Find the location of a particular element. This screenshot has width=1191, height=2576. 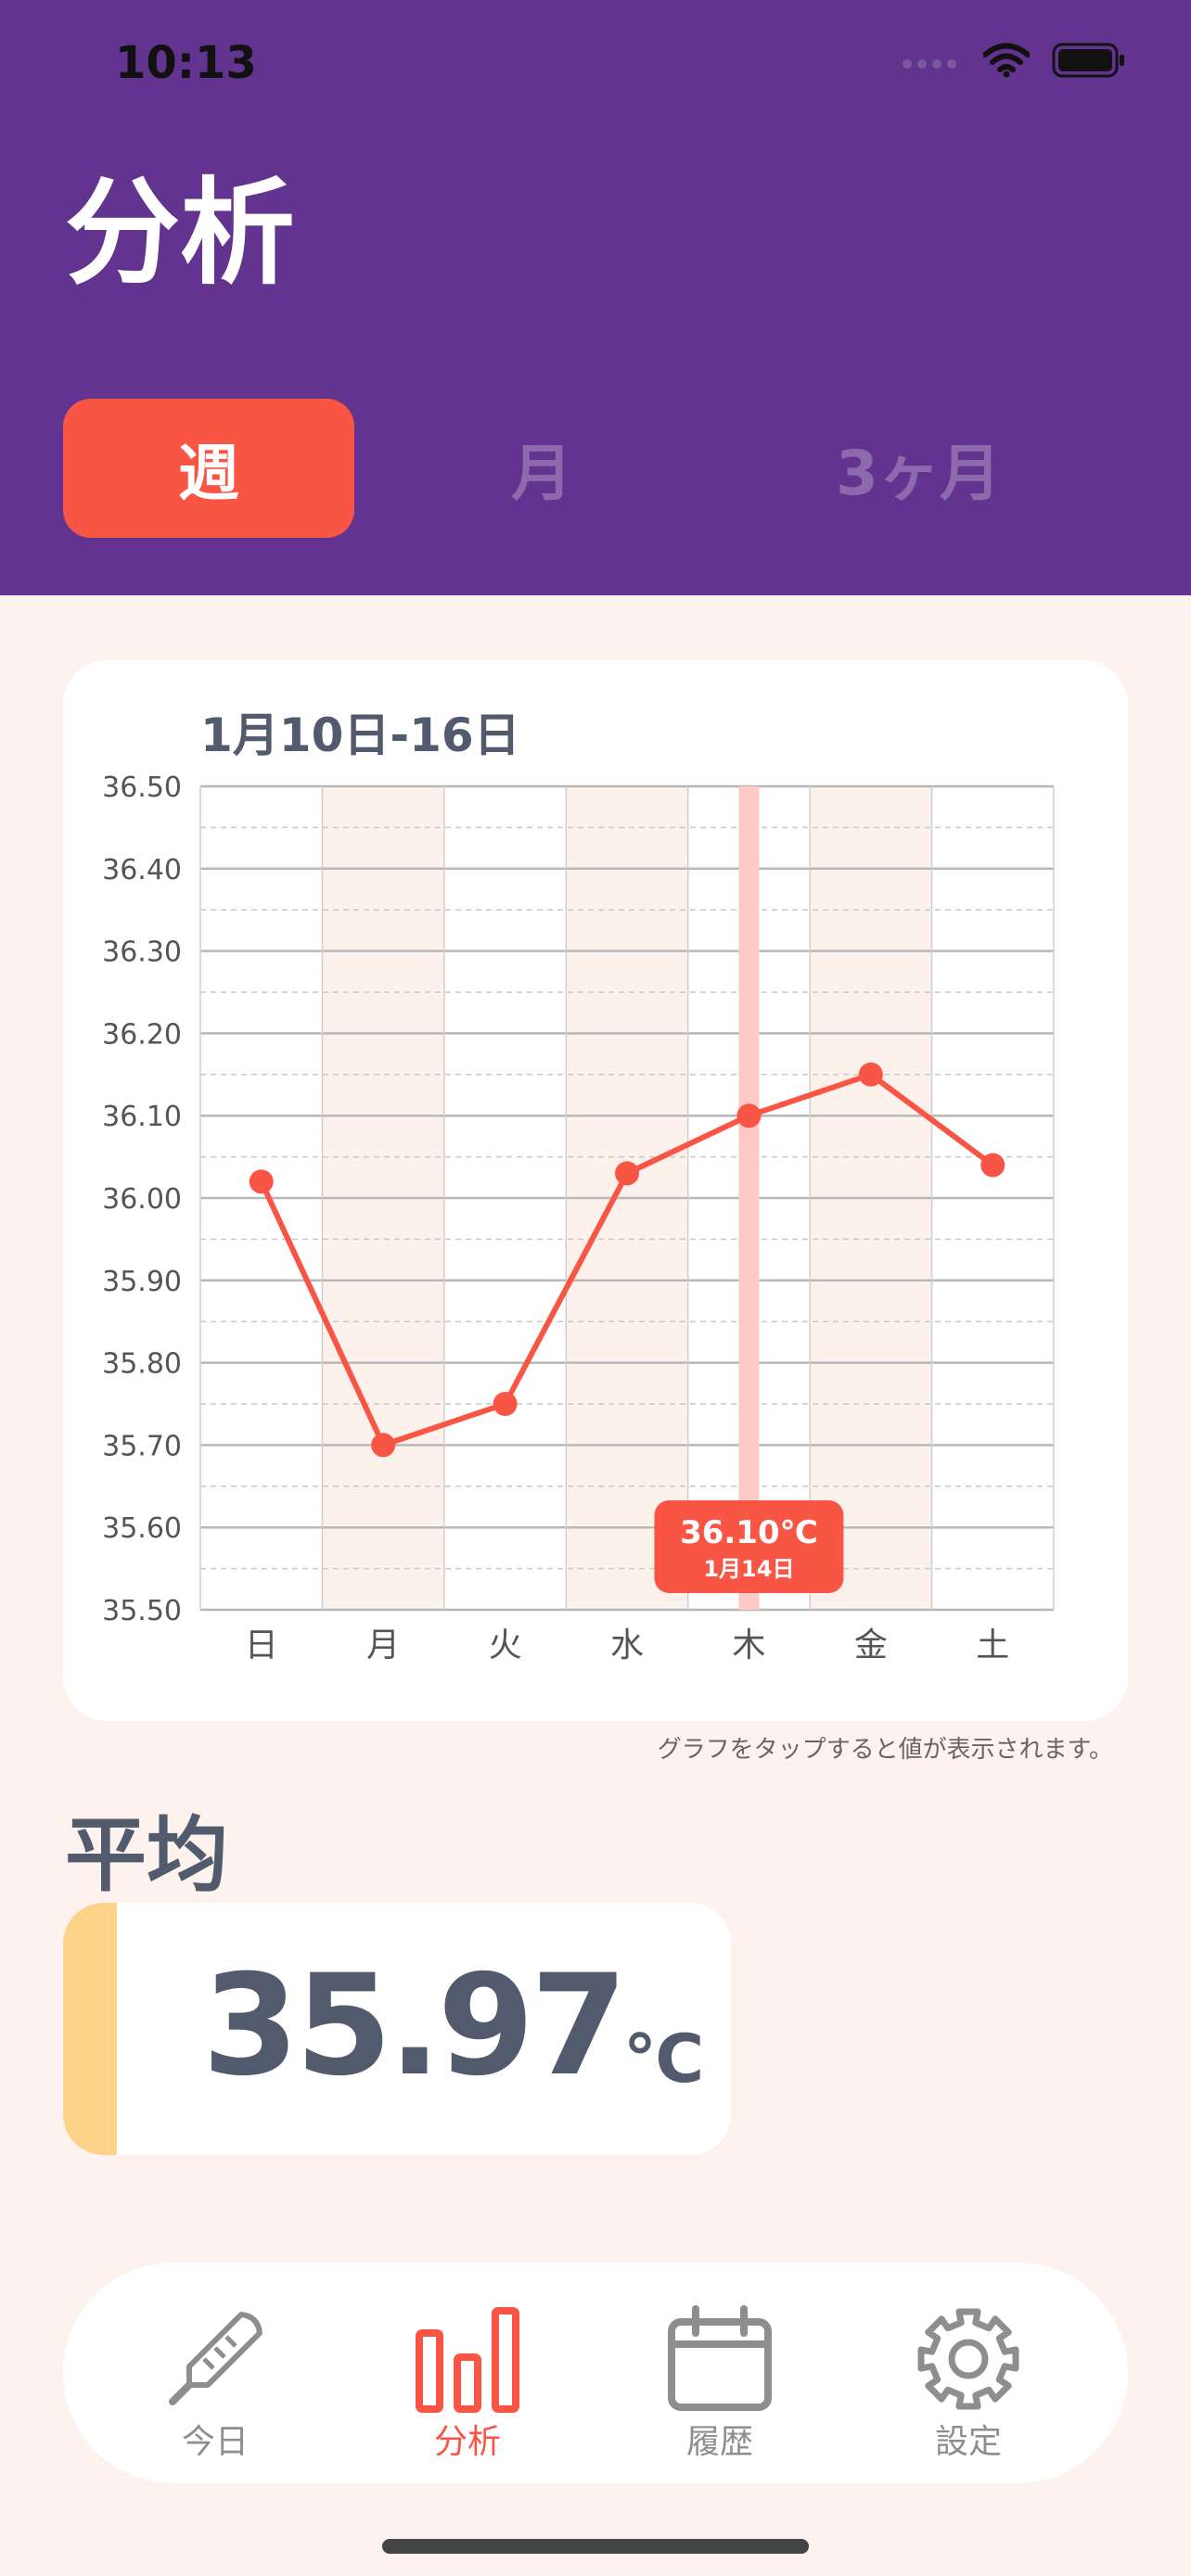

gear-outline is located at coordinates (968, 2359).